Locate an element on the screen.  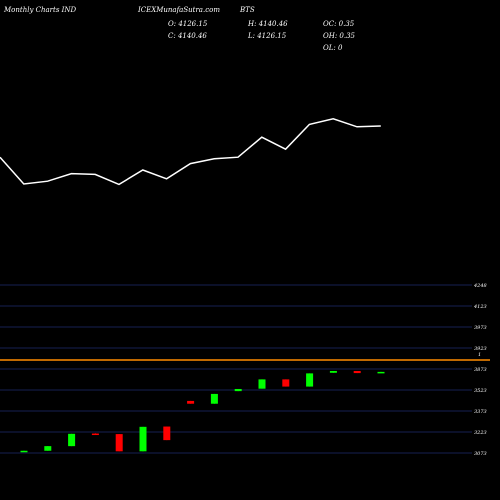
price-line is located at coordinates (190, 152).